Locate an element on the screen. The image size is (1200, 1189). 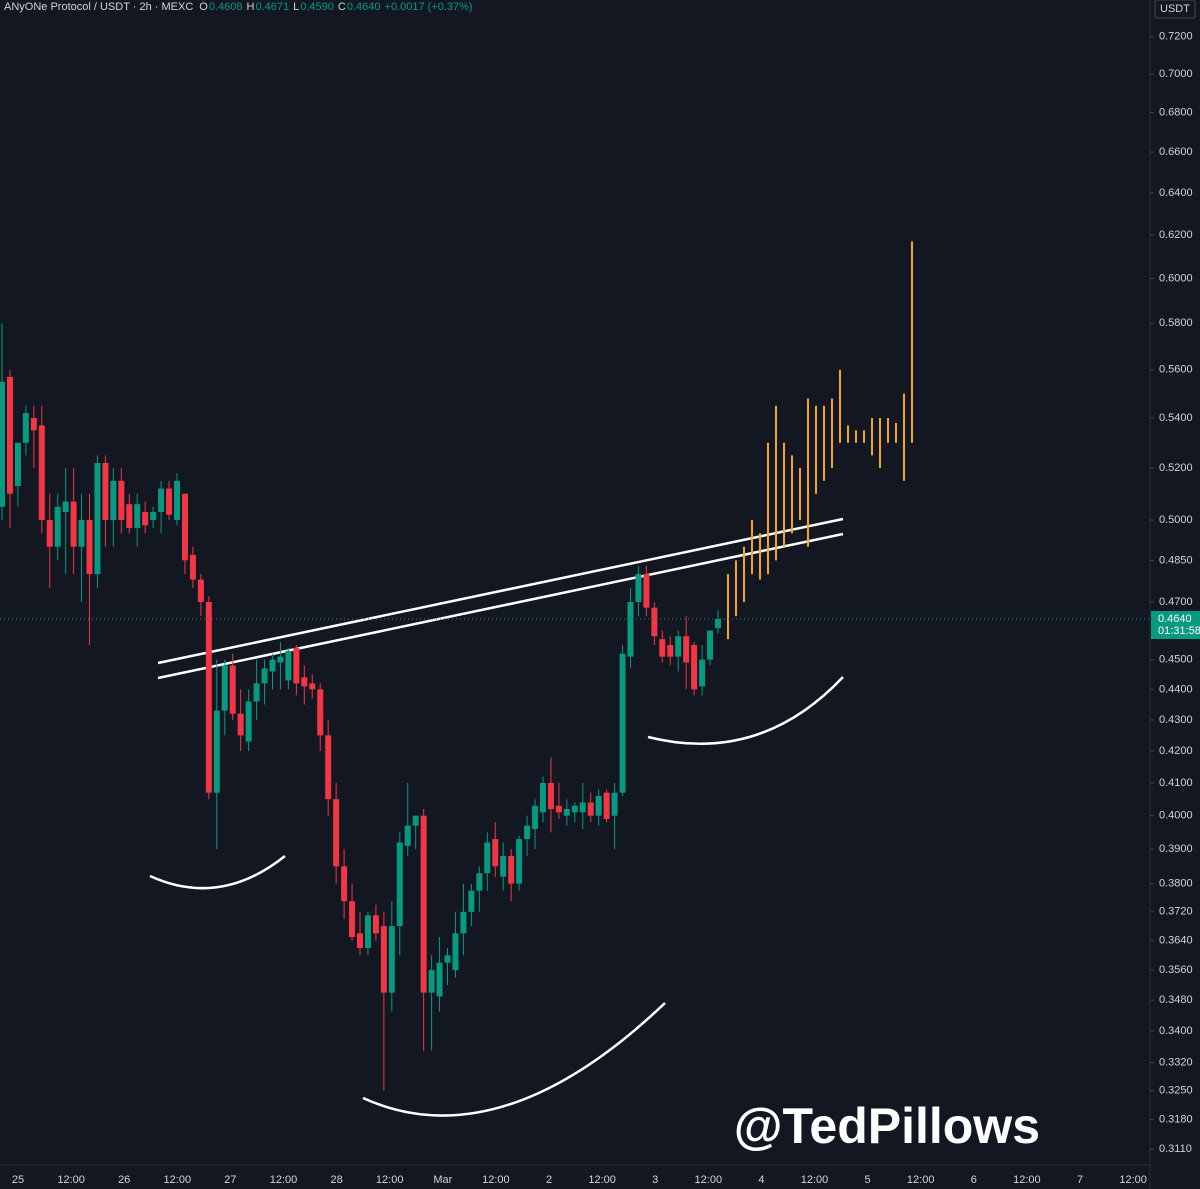
ohlc-value: 0.4590 is located at coordinates (317, 7).